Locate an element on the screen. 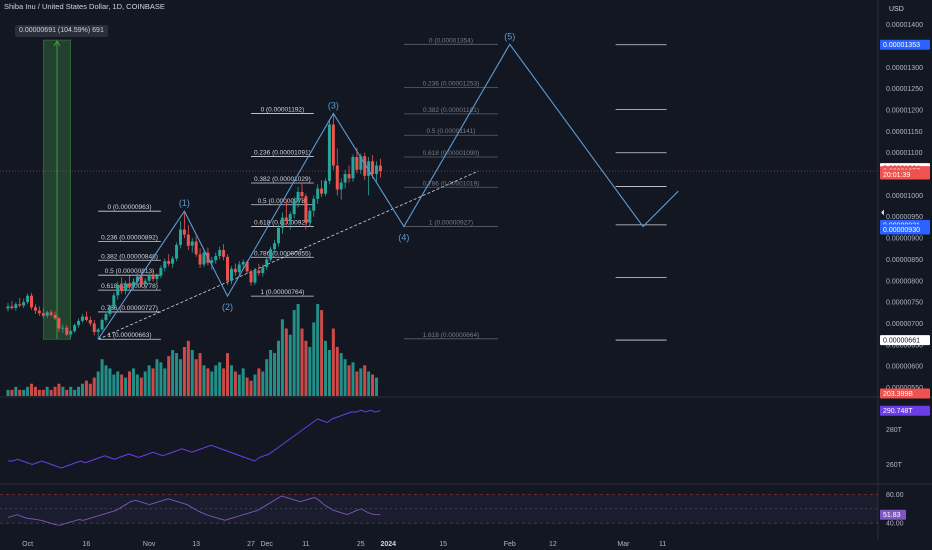  time-tick-label: 15 is located at coordinates (443, 544).